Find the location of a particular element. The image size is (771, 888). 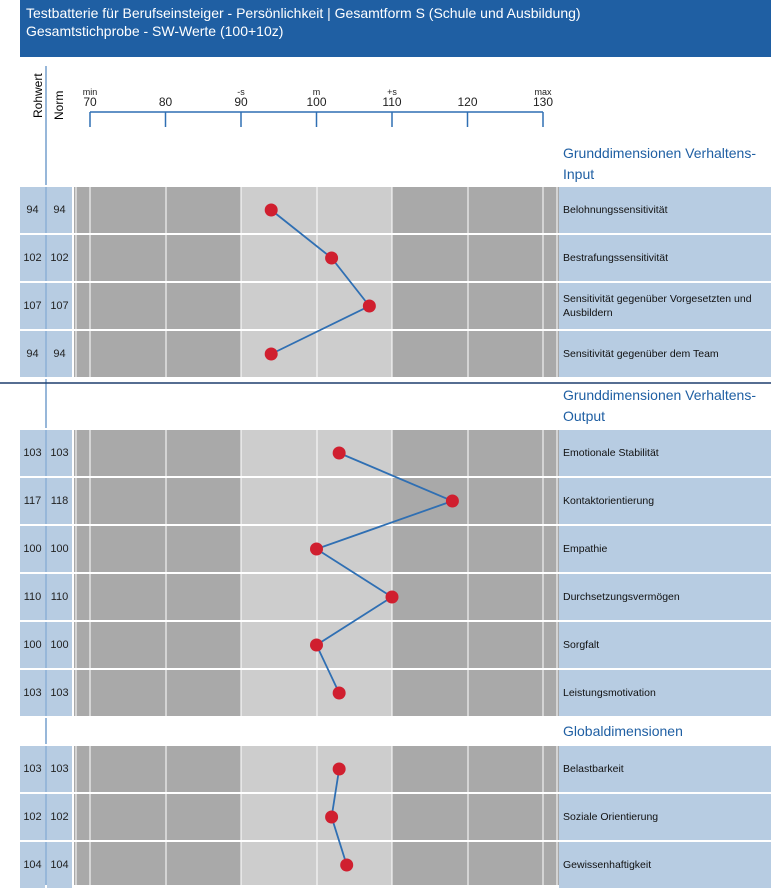

rohwert-cell: 104 is located at coordinates (32, 865).